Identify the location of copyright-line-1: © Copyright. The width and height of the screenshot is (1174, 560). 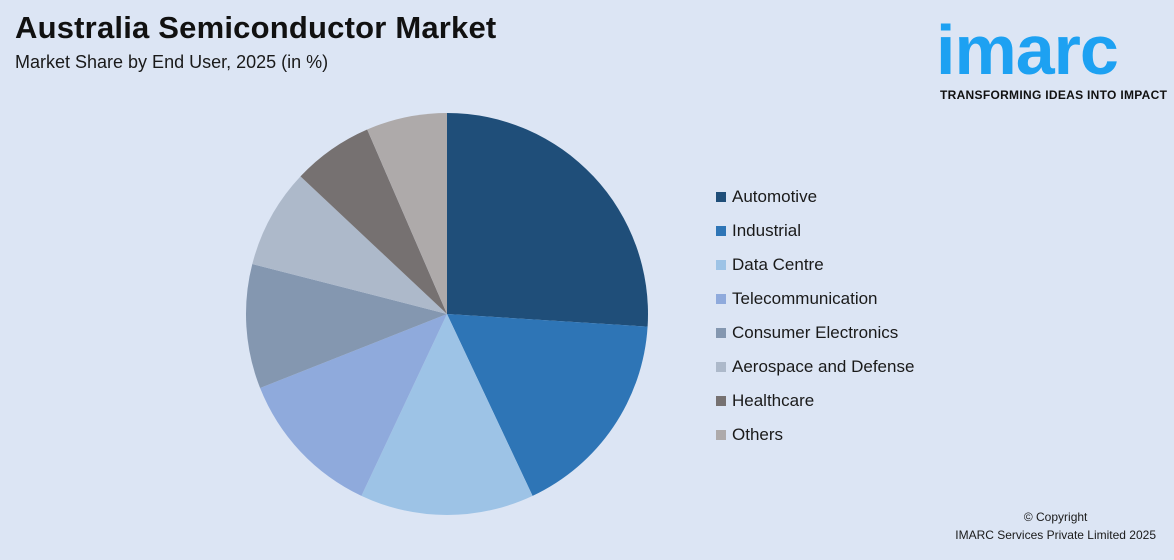
(1055, 517).